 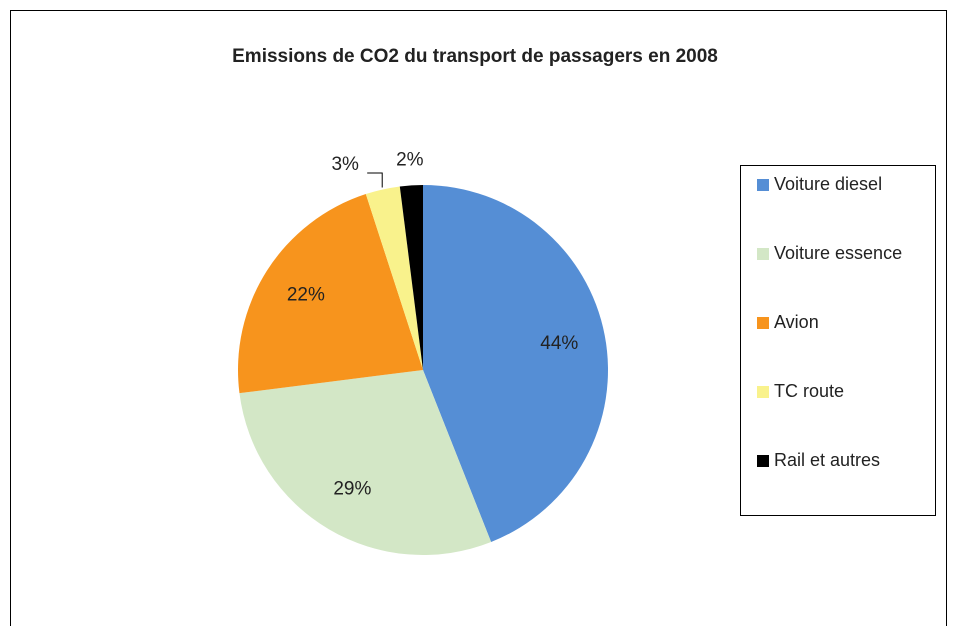 I want to click on legend-item: Voiture essence, so click(x=829, y=253).